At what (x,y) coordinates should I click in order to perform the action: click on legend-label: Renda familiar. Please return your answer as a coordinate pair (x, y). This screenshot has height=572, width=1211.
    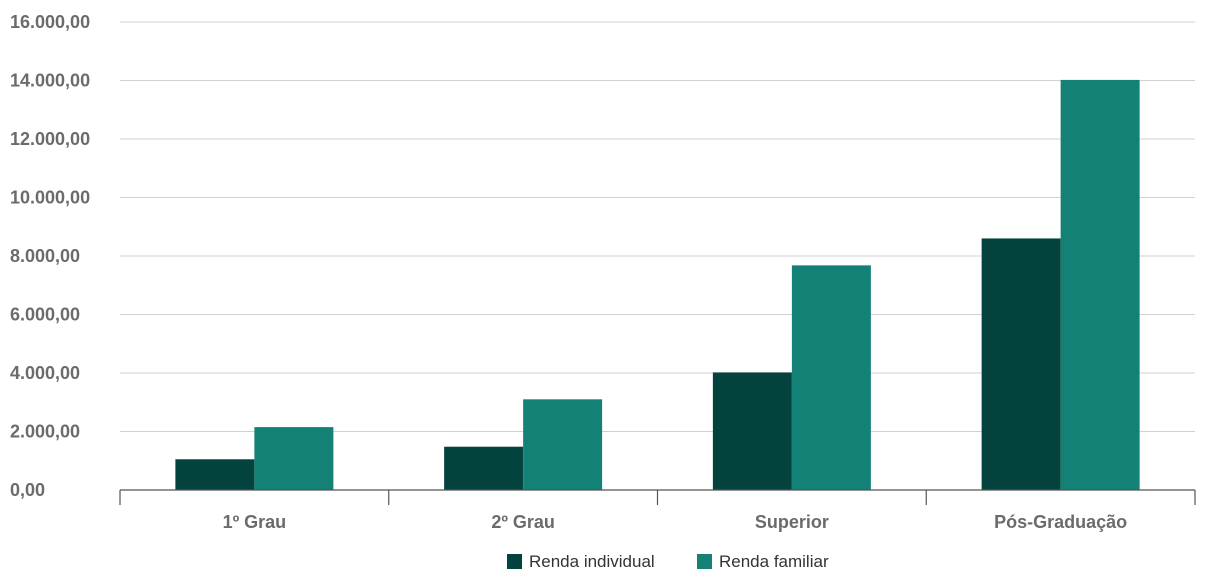
    Looking at the image, I should click on (774, 561).